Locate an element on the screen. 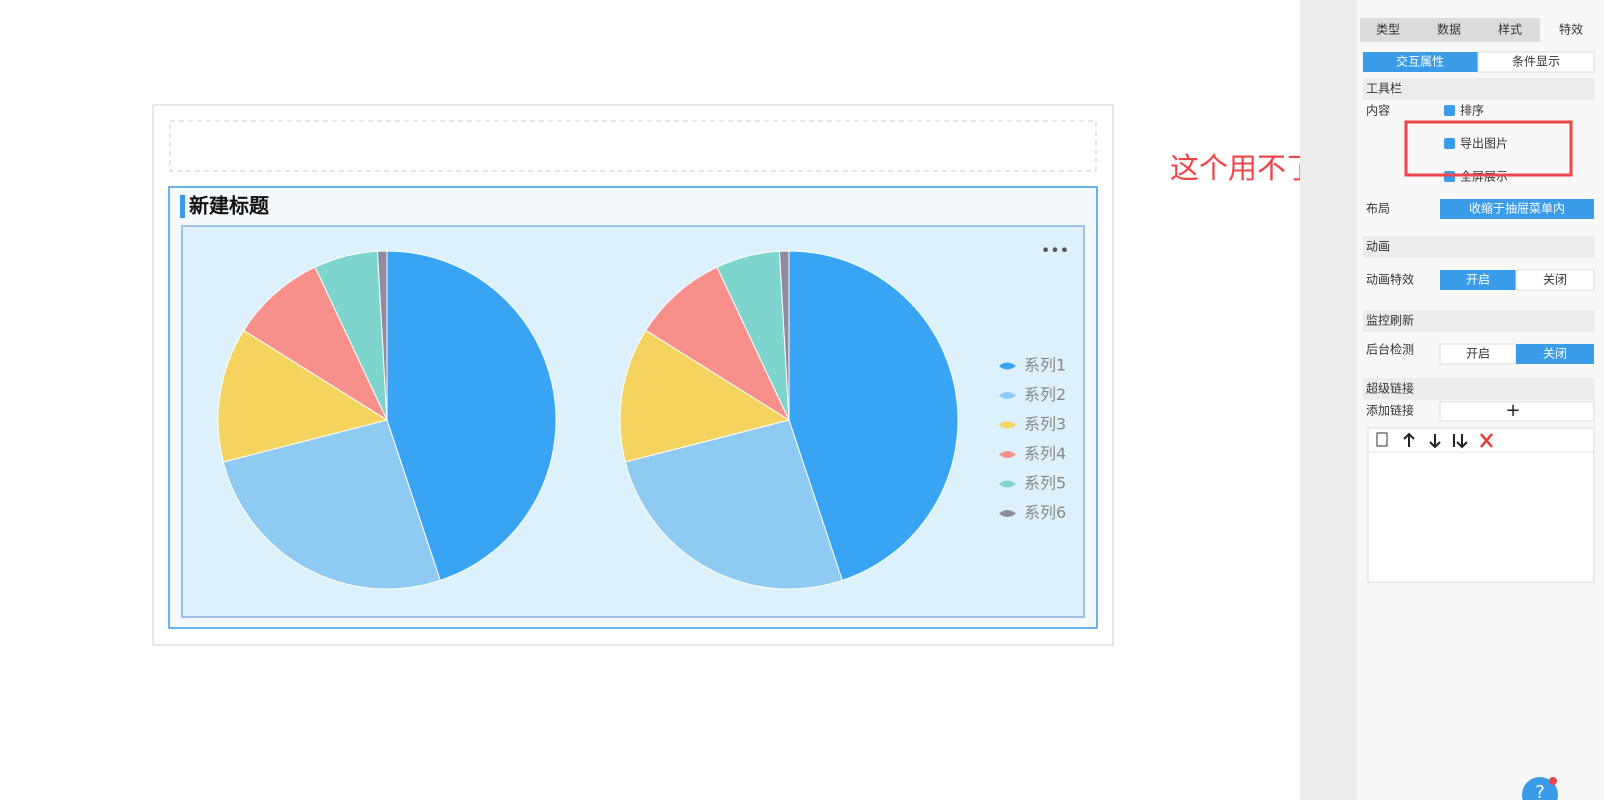  subtab-bg is located at coordinates (1536, 62).